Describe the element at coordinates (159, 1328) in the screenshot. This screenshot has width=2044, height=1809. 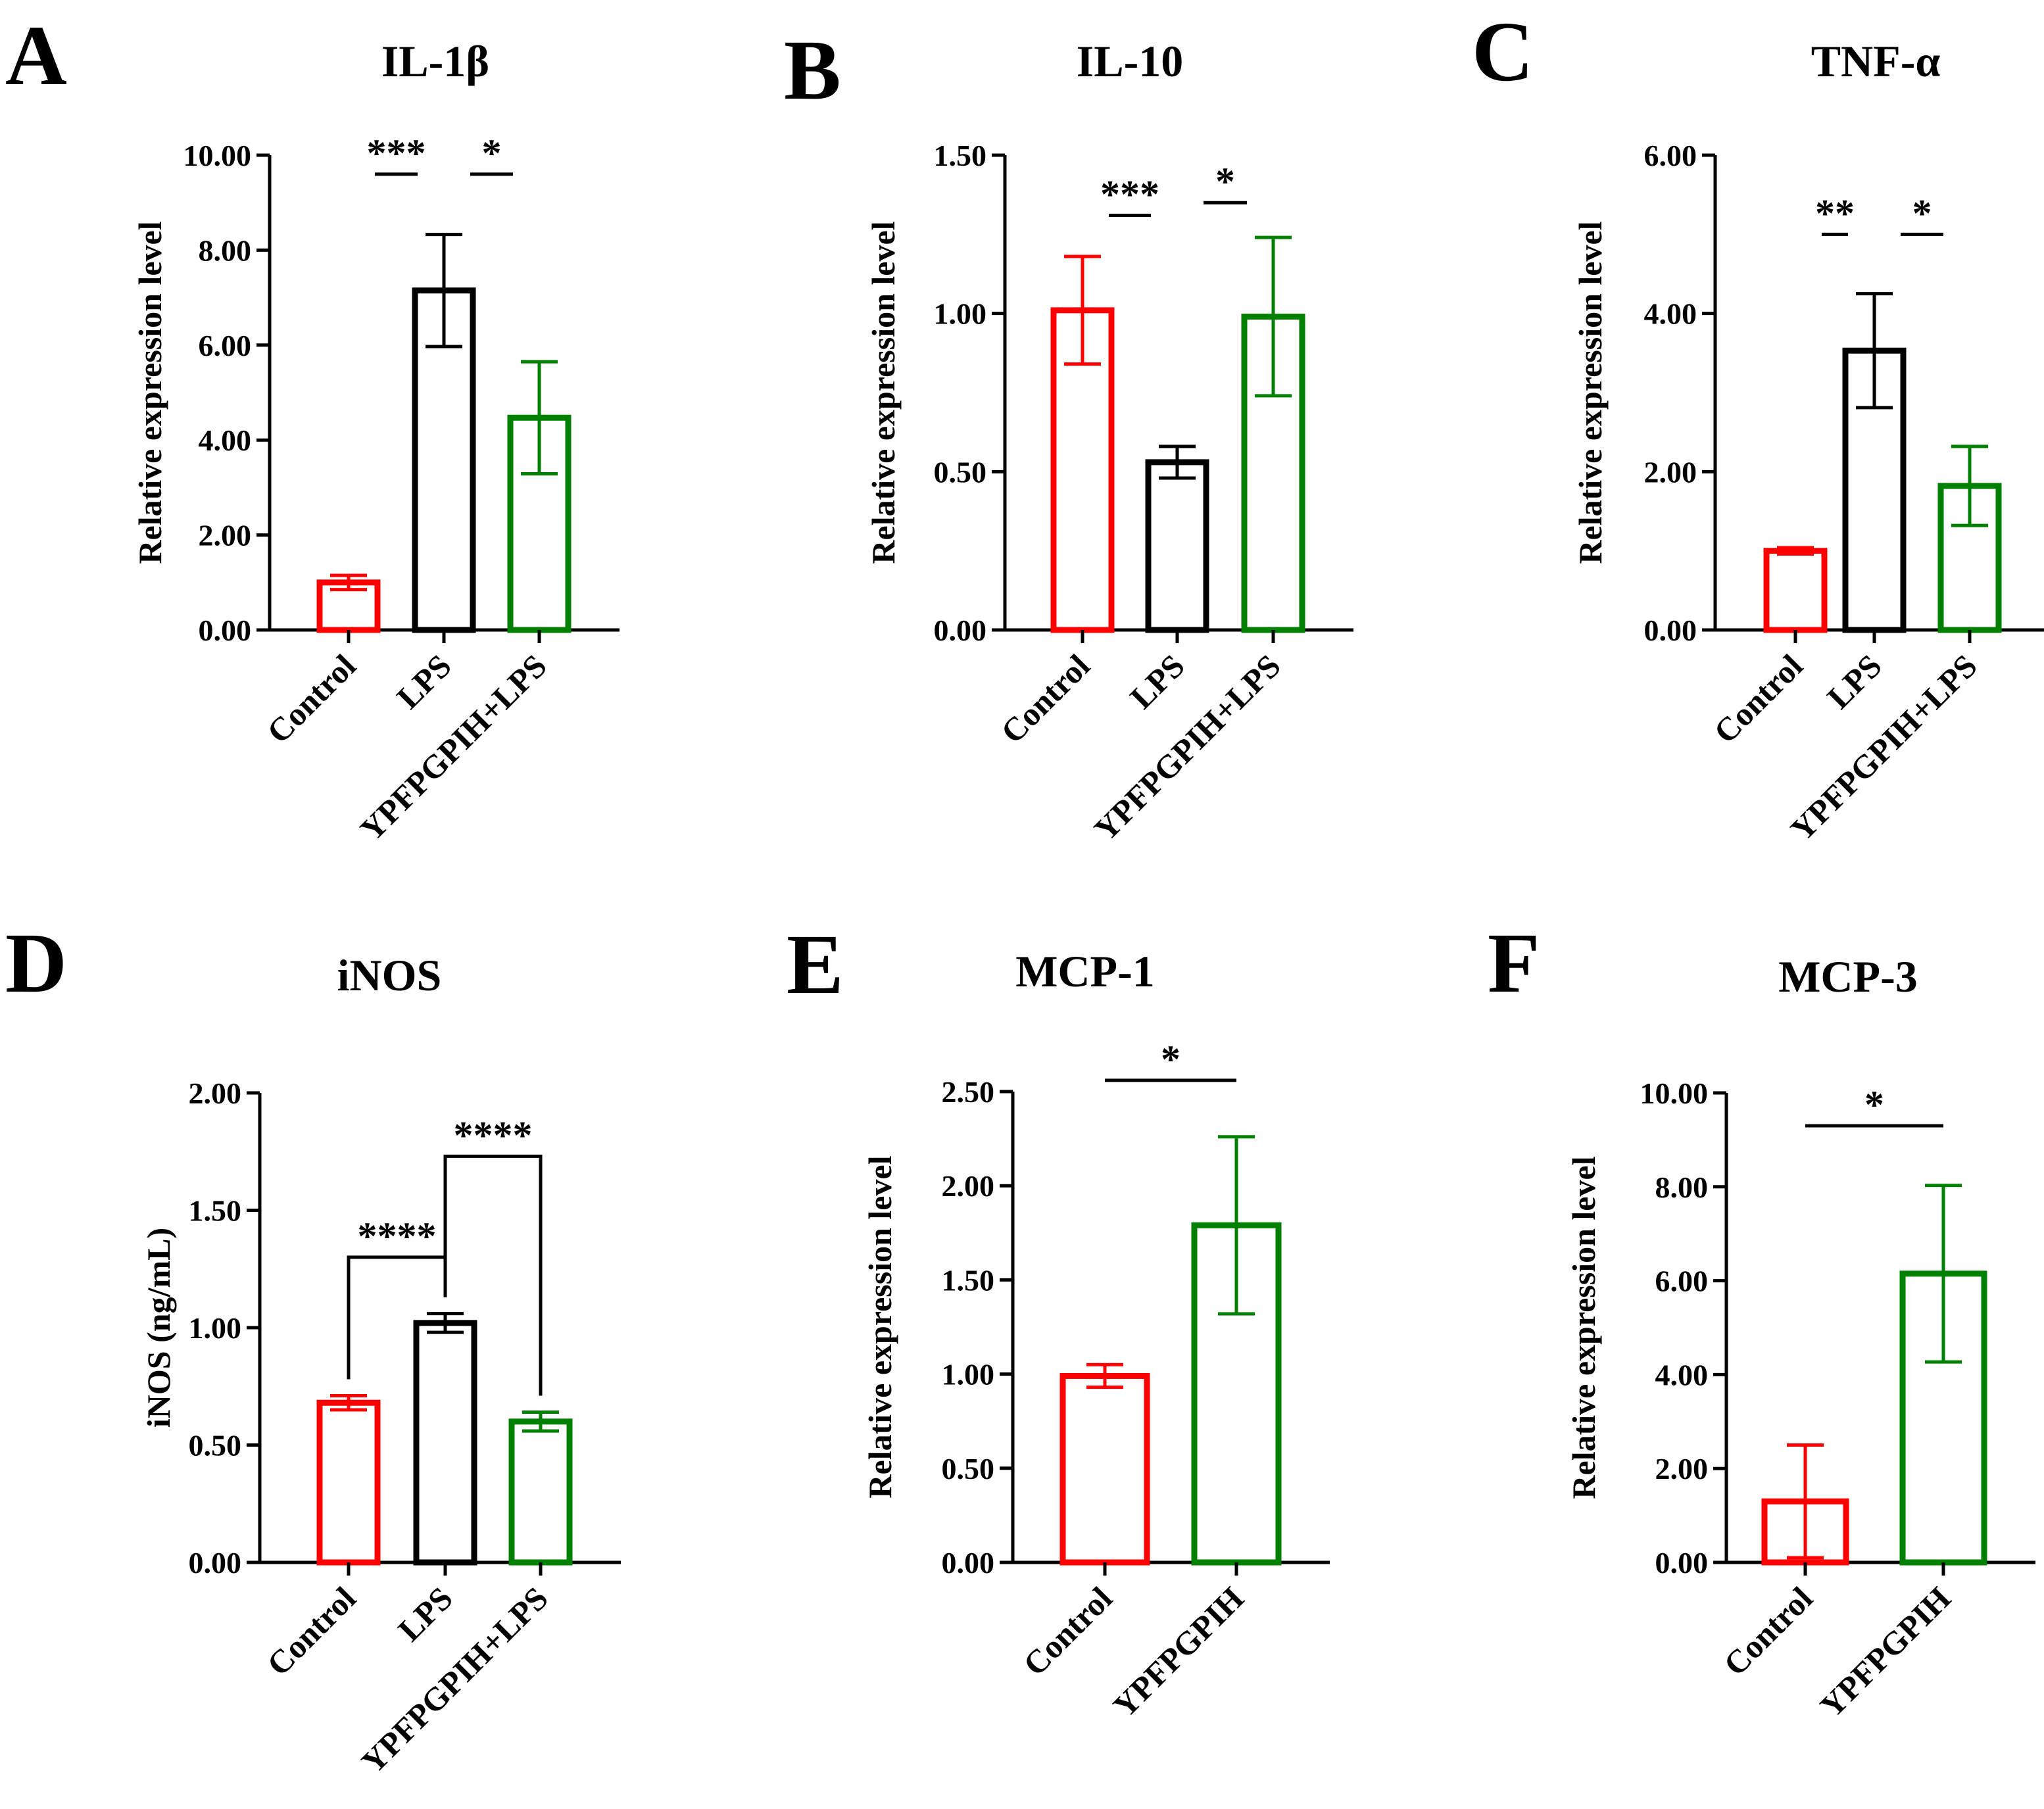
I see `panel-d-y-label: iNOS (ng/mL)` at that location.